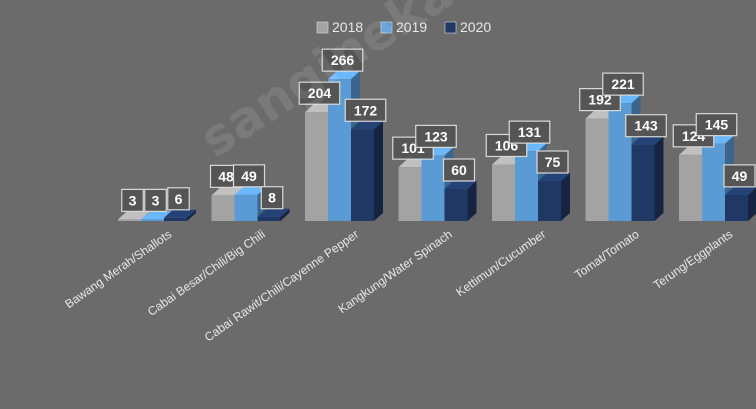  I want to click on category-label: Tomat/Tomato, so click(607, 254).